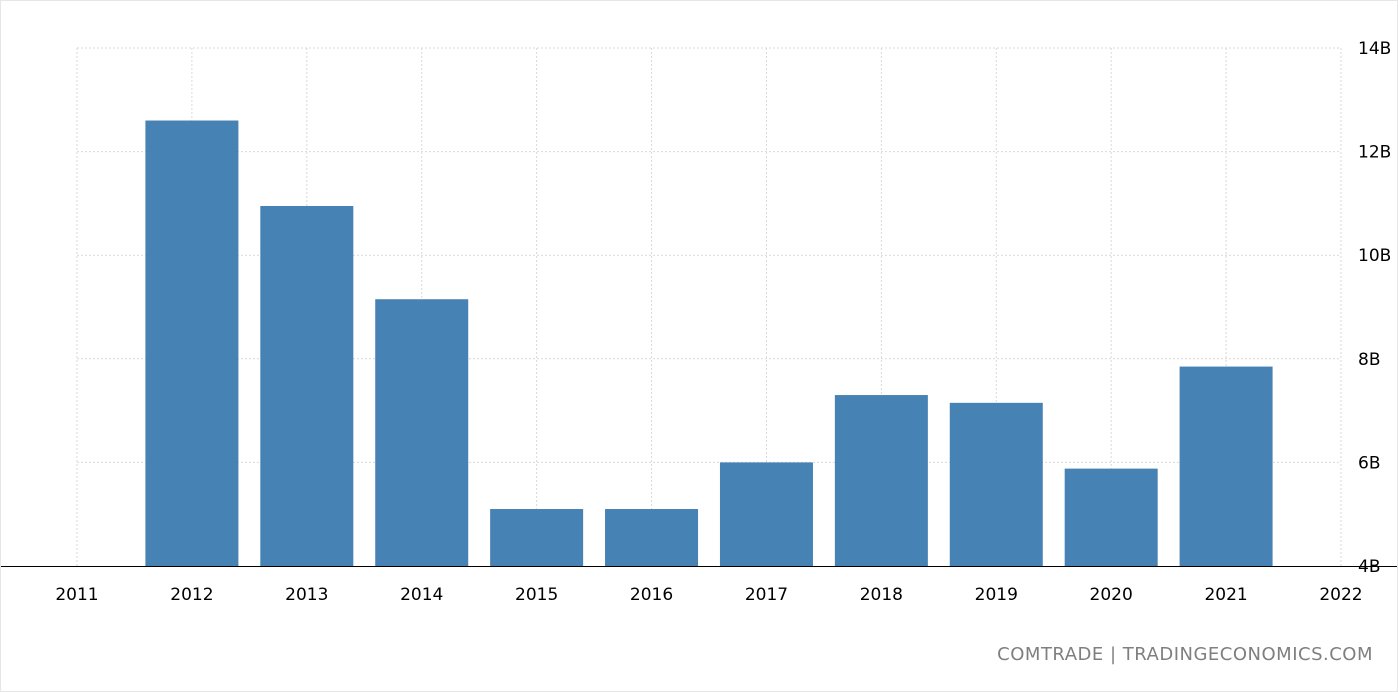 This screenshot has width=1398, height=692. Describe the element at coordinates (1369, 463) in the screenshot. I see `y-tick-label: 6B` at that location.